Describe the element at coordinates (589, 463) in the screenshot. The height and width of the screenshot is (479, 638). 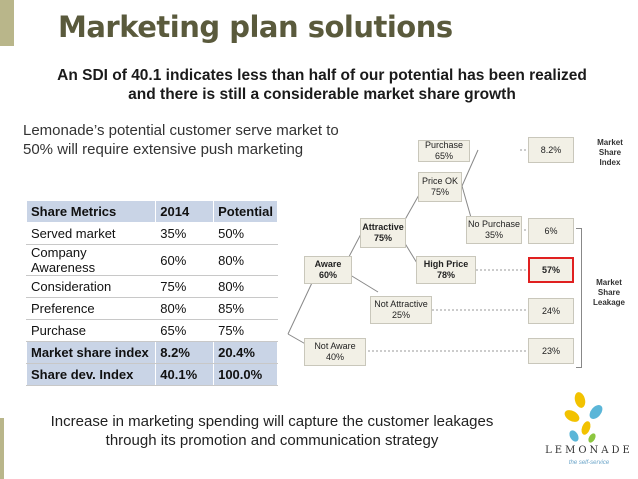
I see `logo-tagline: the self-service` at that location.